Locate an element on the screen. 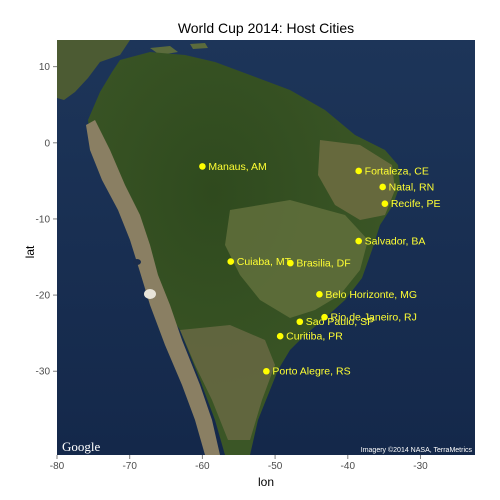  city-label: Cuiaba, MT is located at coordinates (264, 262).